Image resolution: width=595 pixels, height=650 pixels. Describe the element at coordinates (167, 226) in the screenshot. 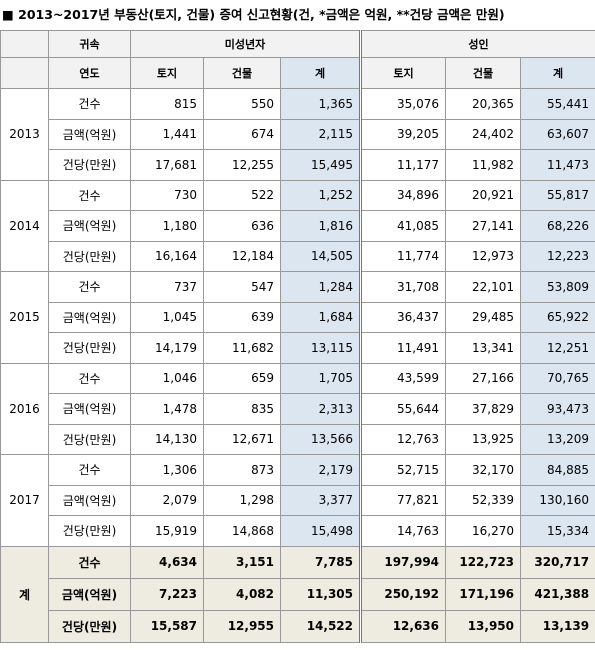

I see `cell: 1,180` at that location.